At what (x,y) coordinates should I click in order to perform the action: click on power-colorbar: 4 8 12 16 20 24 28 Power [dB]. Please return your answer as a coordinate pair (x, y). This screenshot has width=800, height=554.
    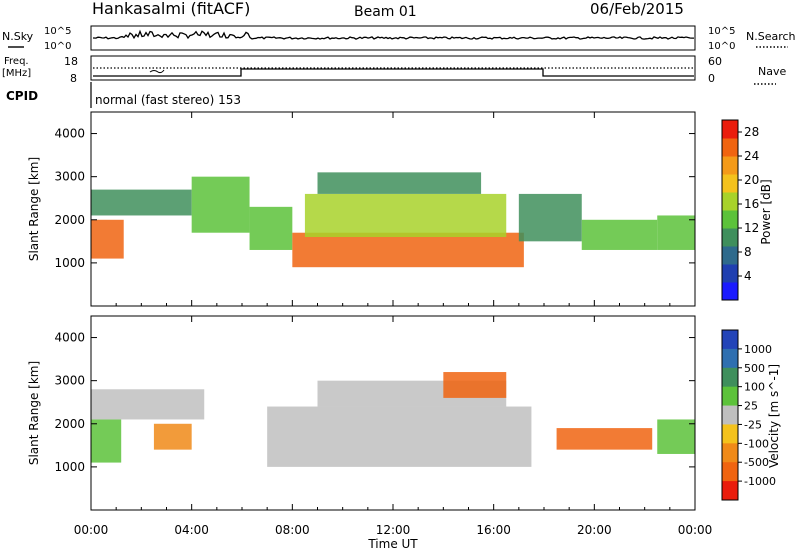
    Looking at the image, I should click on (747, 210).